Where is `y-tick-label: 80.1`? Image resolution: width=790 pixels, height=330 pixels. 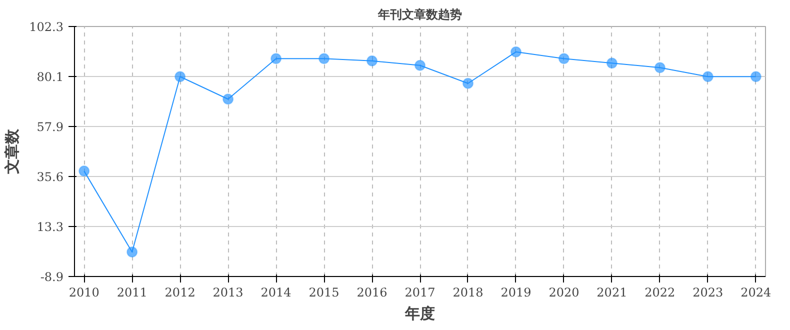
y-tick-label: 80.1 is located at coordinates (50, 77).